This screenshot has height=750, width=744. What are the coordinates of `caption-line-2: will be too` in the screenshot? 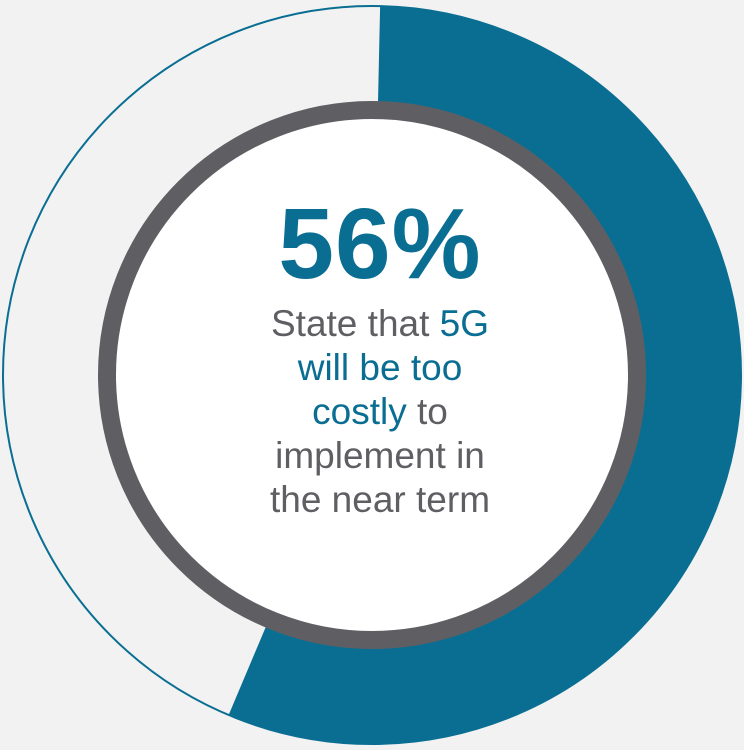 It's located at (380, 367).